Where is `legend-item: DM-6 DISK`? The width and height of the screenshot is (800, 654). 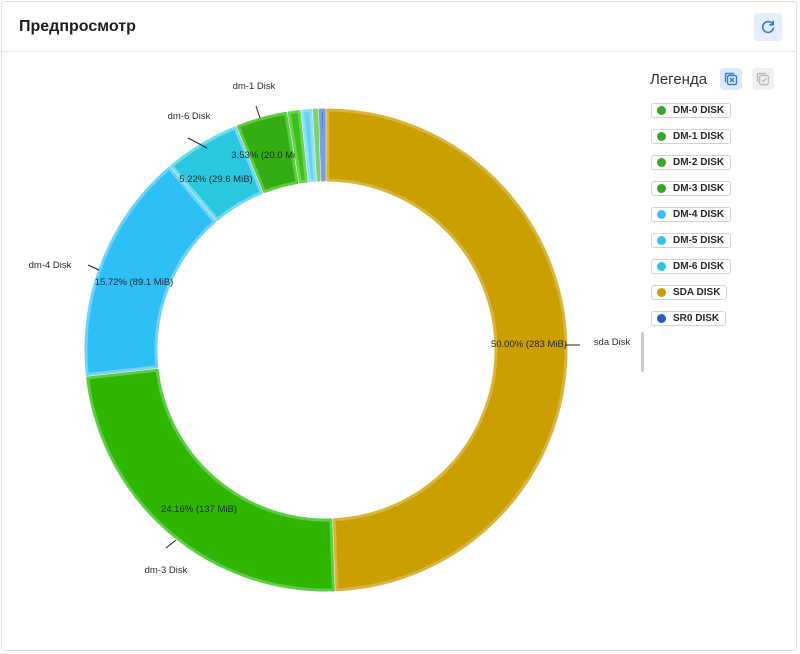
legend-item: DM-6 DISK is located at coordinates (691, 266).